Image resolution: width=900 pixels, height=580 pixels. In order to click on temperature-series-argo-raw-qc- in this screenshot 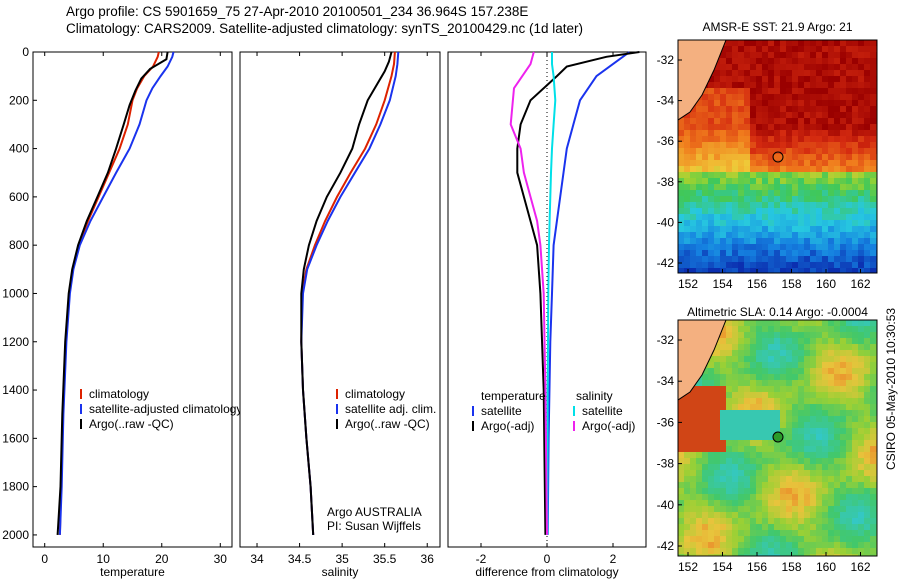, I will do `click(112, 293)`.